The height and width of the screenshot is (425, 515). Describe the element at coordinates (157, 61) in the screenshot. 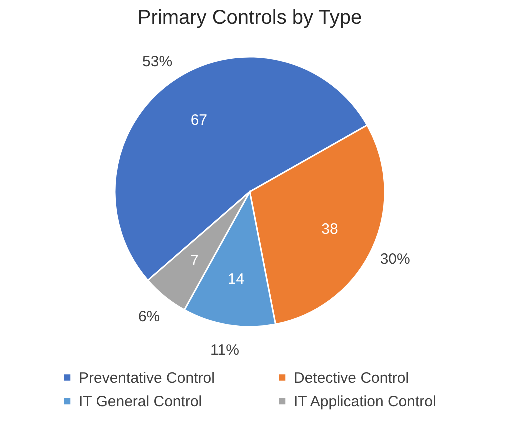

I see `text: 53%` at that location.